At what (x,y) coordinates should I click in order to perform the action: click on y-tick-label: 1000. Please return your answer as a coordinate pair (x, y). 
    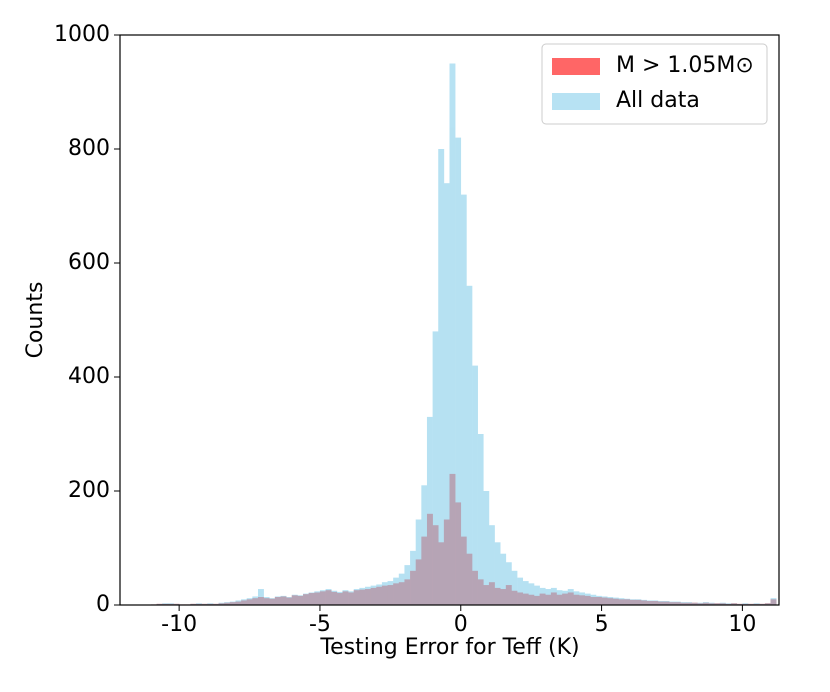
    Looking at the image, I should click on (82, 34).